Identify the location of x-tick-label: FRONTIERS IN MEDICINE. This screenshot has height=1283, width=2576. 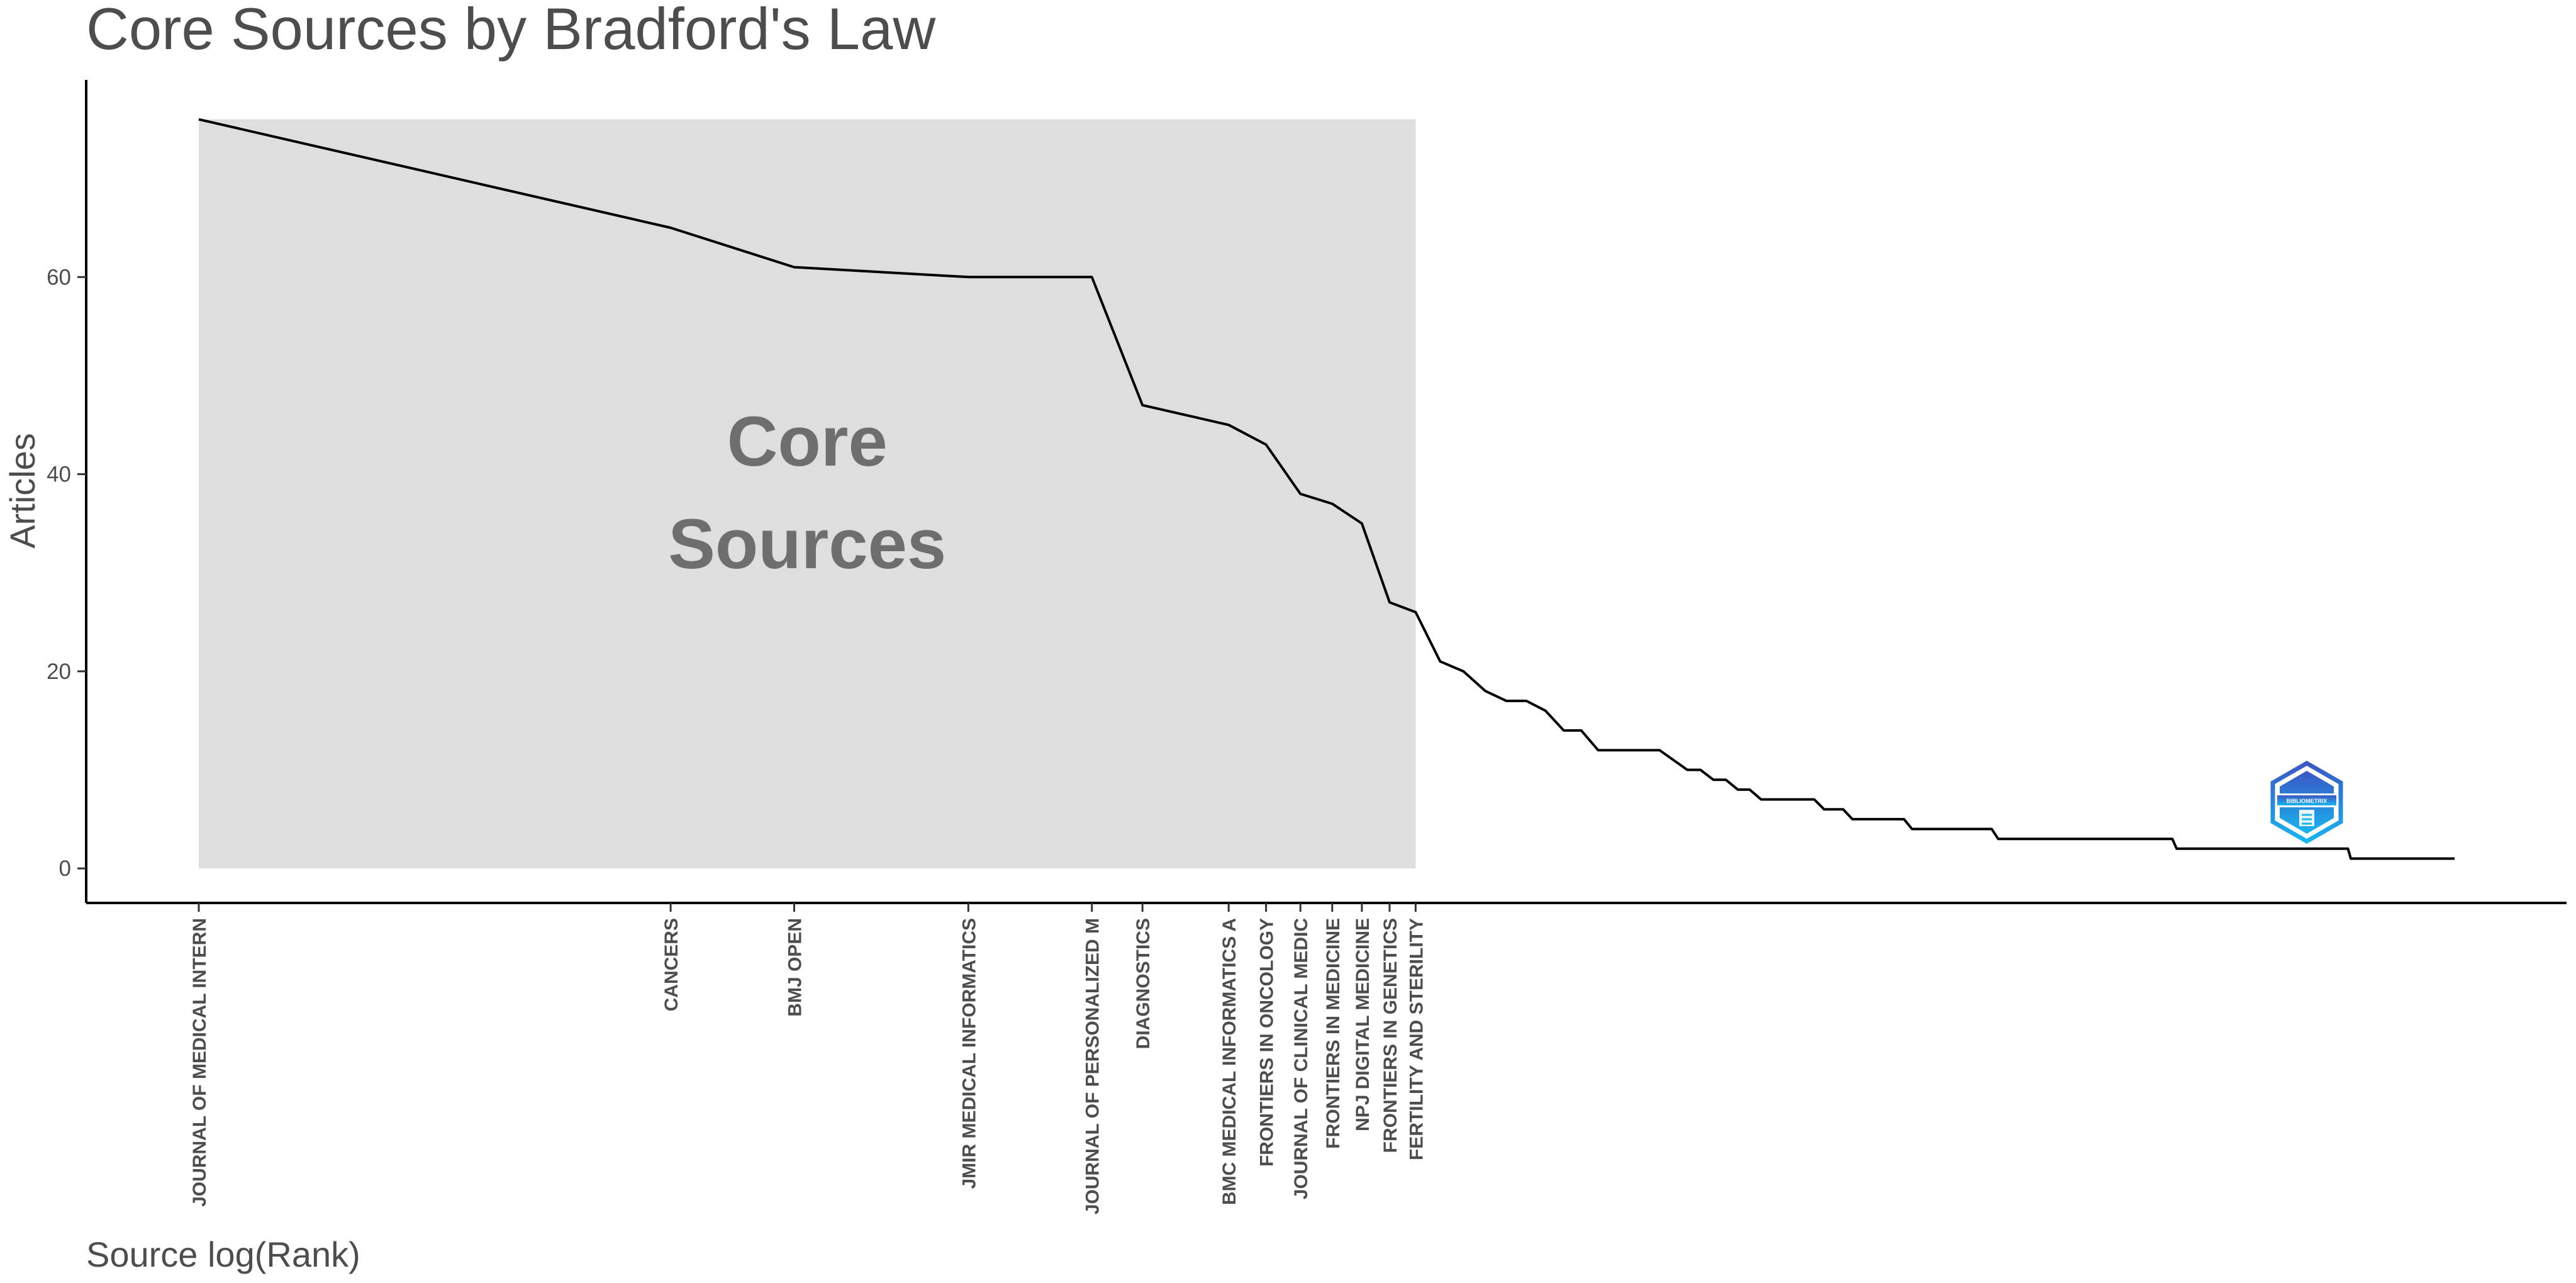
(1333, 1034).